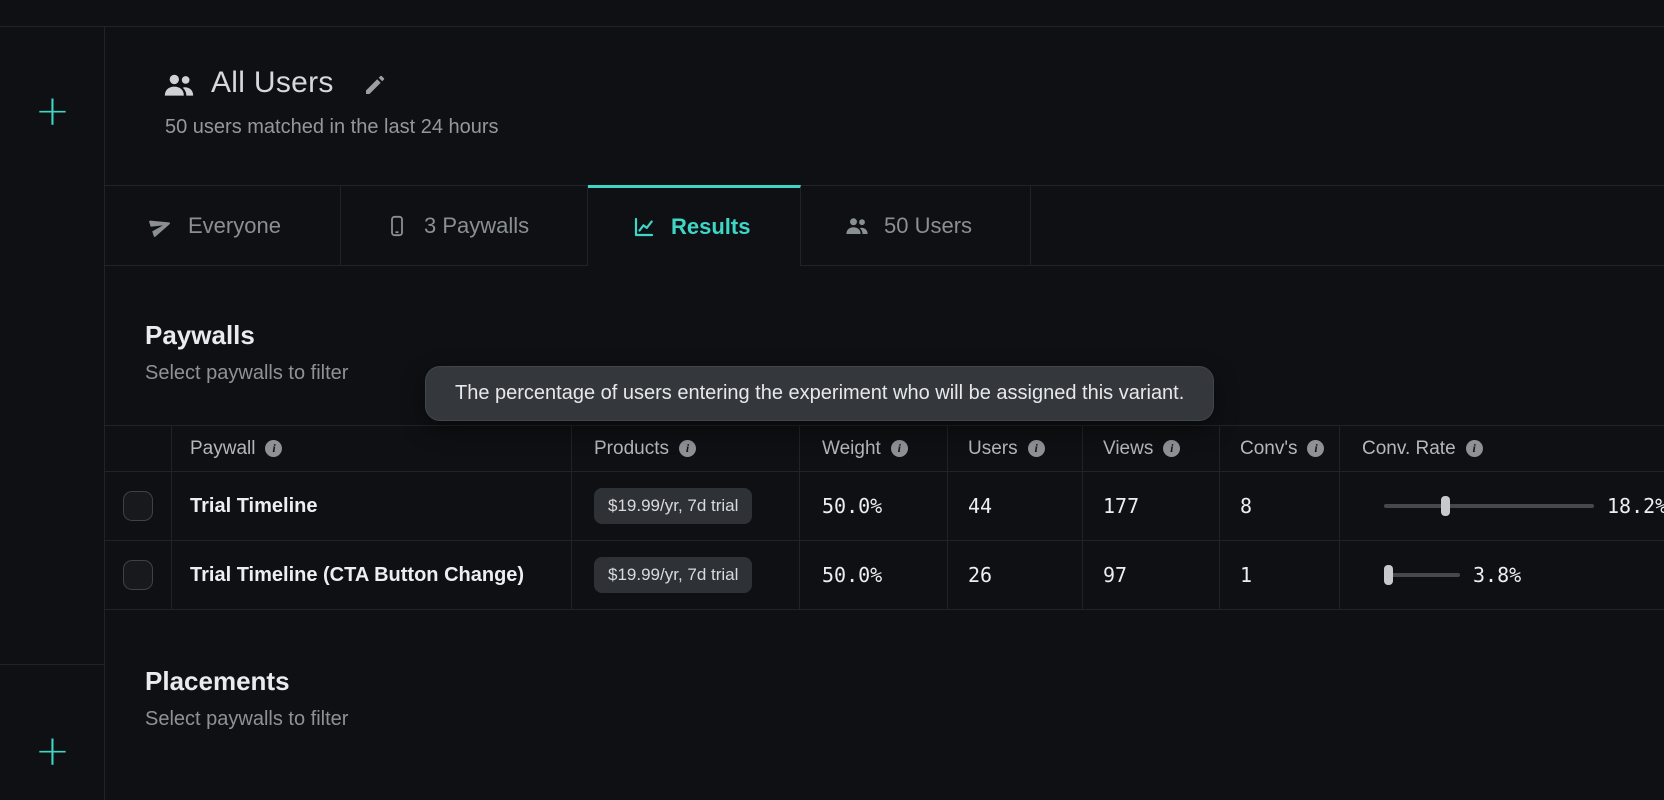  What do you see at coordinates (1502, 448) in the screenshot?
I see `header-conv-rate: Conv. Rate i` at bounding box center [1502, 448].